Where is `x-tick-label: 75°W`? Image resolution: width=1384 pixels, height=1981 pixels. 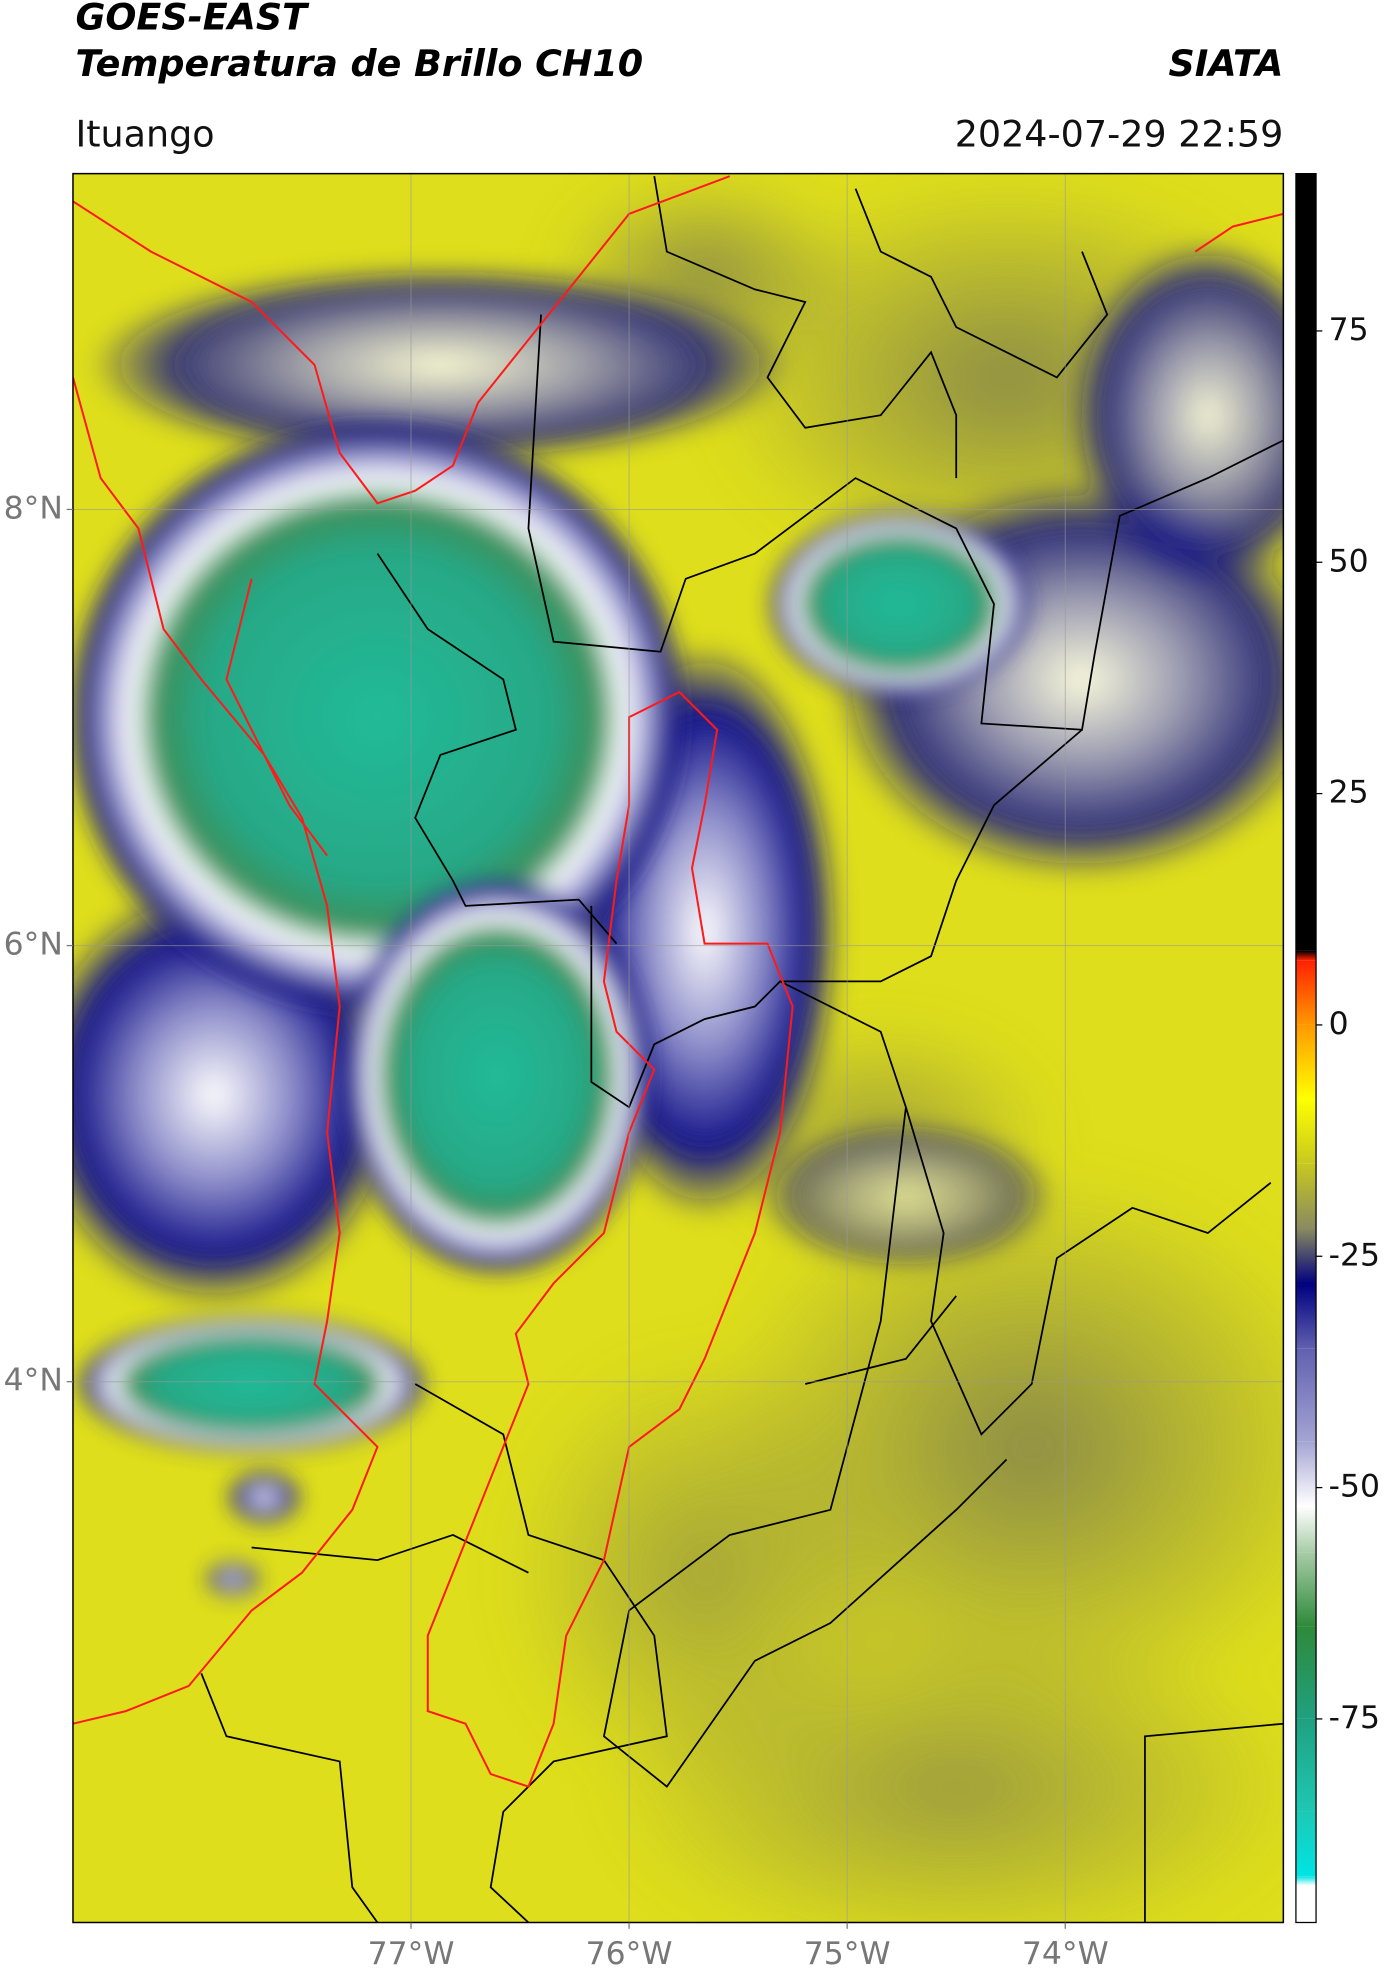 x-tick-label: 75°W is located at coordinates (847, 1954).